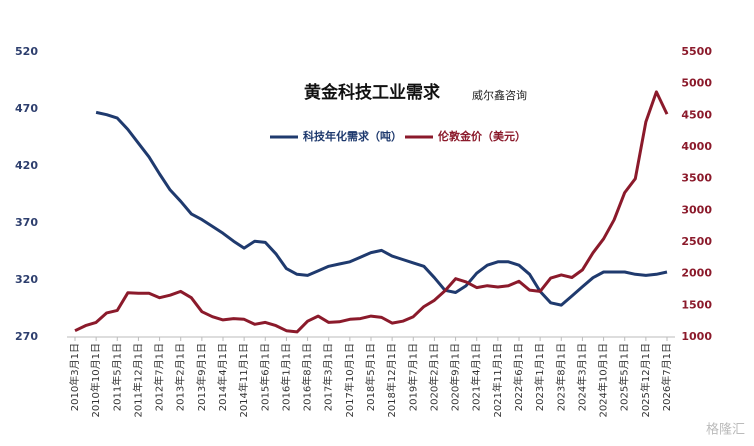 The image size is (754, 446). I want to click on x-tick-label: 2017年3月1日, so click(328, 377).